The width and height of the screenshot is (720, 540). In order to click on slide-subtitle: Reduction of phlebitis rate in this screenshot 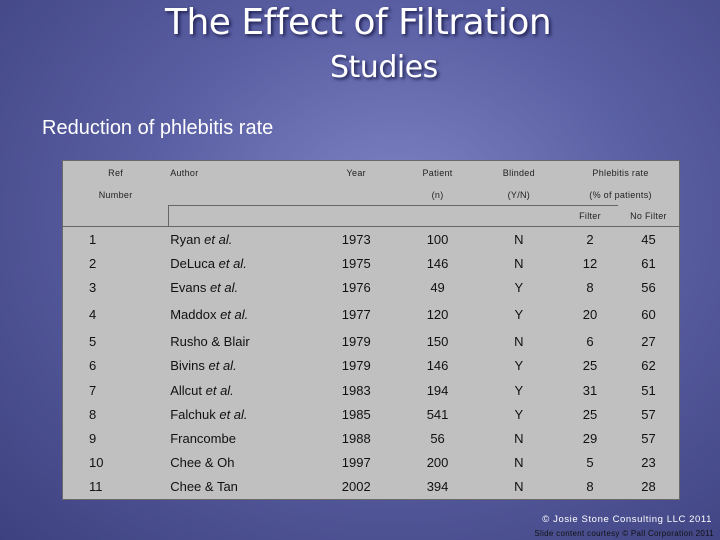, I will do `click(158, 128)`.